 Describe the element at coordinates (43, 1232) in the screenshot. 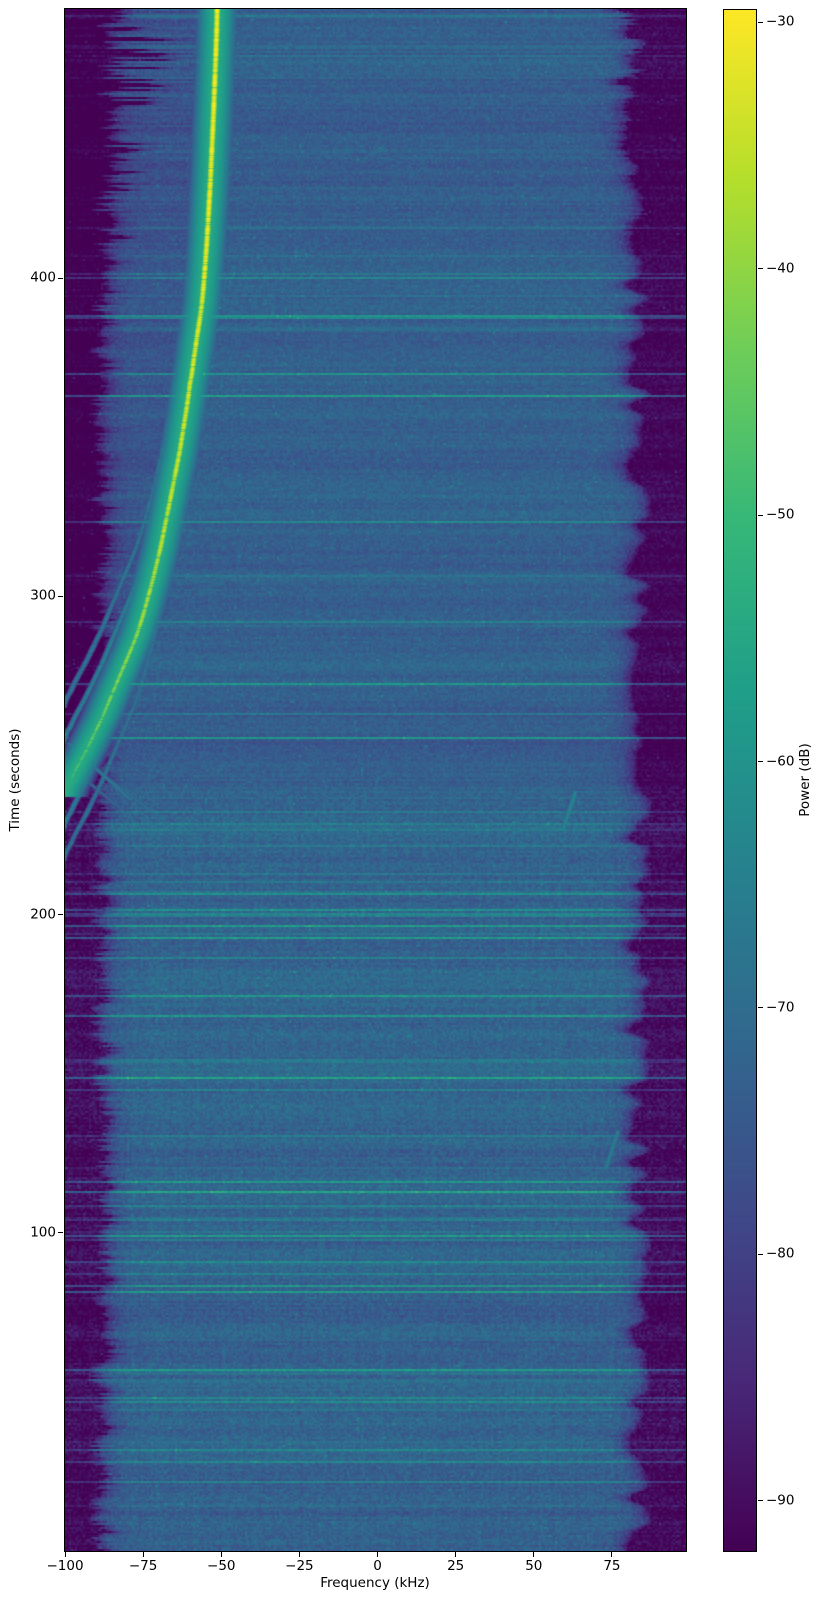

I see `y-tick-label: 100` at that location.